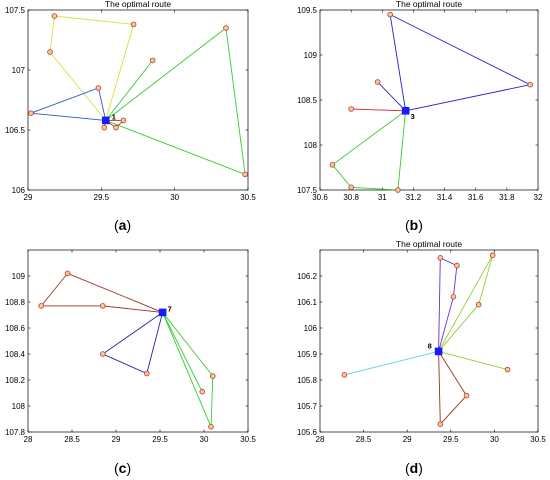  I want to click on caption-a: (a), so click(122, 225).